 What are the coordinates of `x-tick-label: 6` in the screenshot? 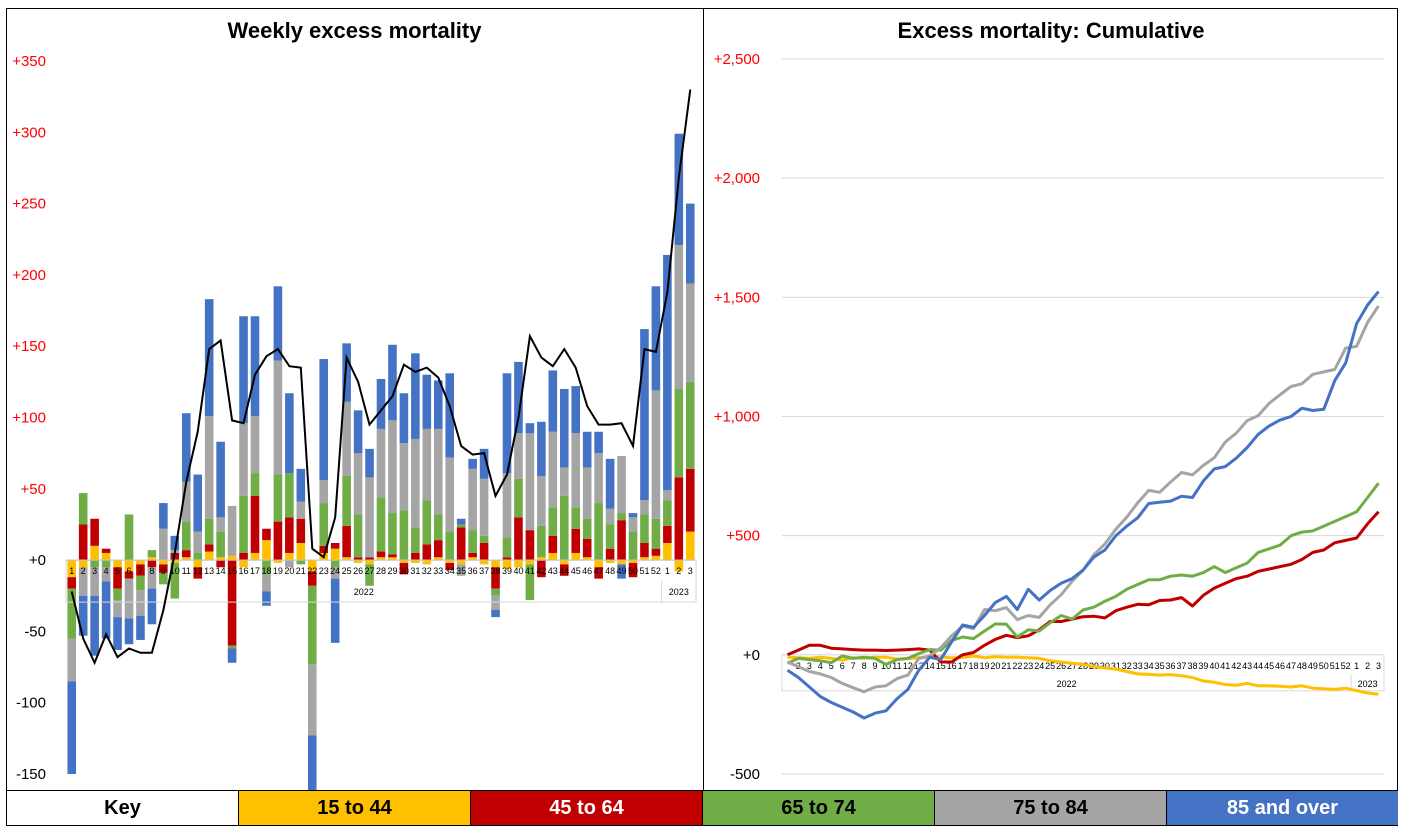 It's located at (842, 666).